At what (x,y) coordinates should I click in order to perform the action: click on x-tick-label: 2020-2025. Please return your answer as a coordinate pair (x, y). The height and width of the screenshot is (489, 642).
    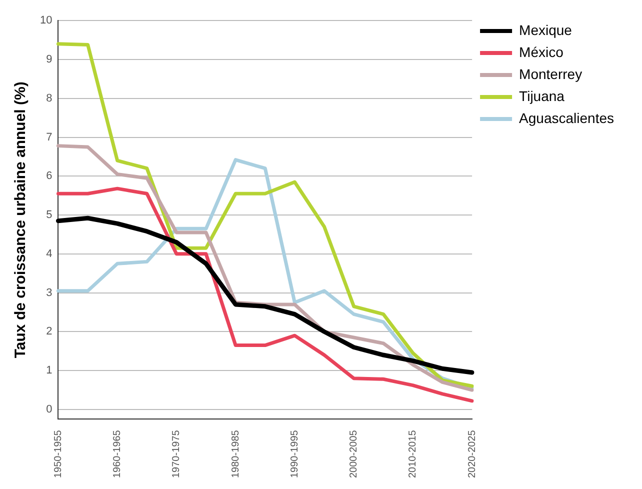
    Looking at the image, I should click on (472, 454).